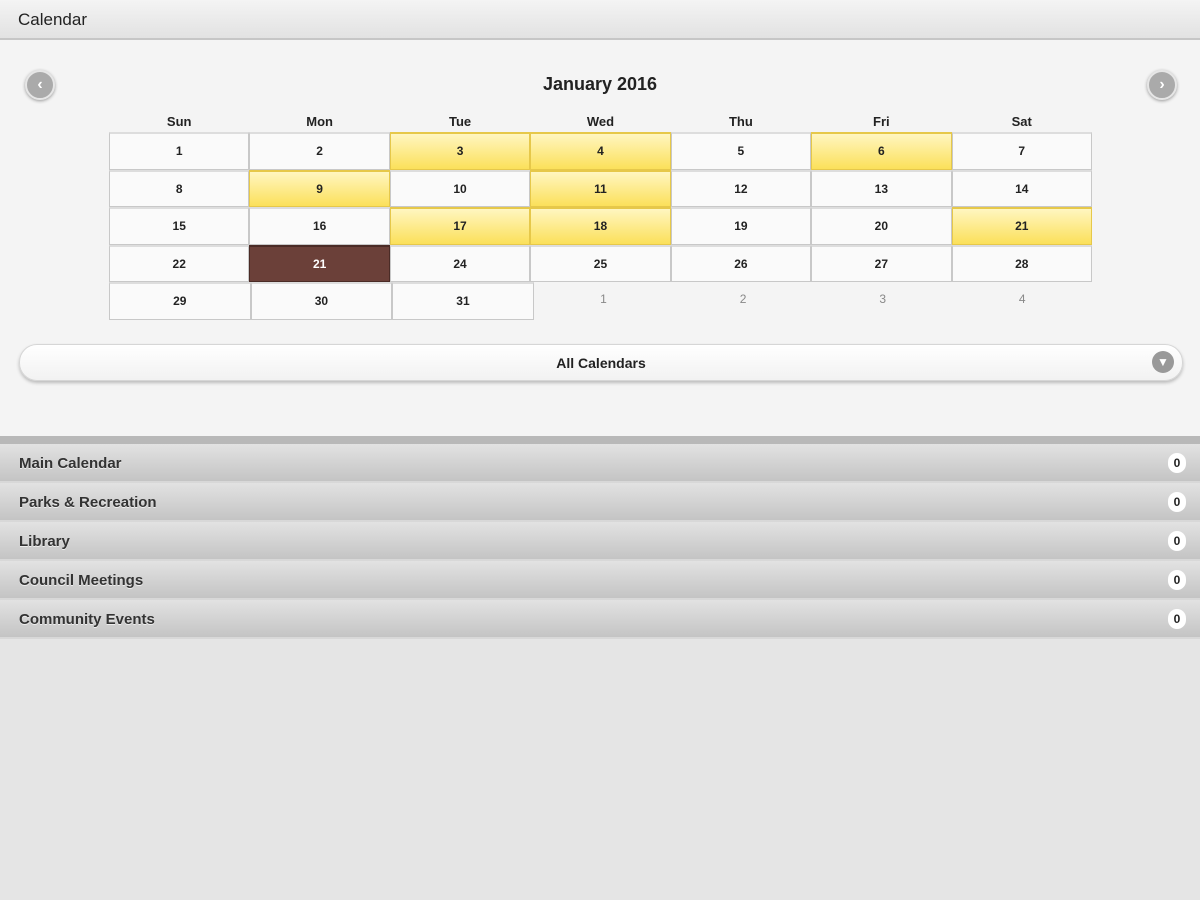 Image resolution: width=1200 pixels, height=900 pixels. Describe the element at coordinates (881, 226) in the screenshot. I see `day-cell: 20` at that location.